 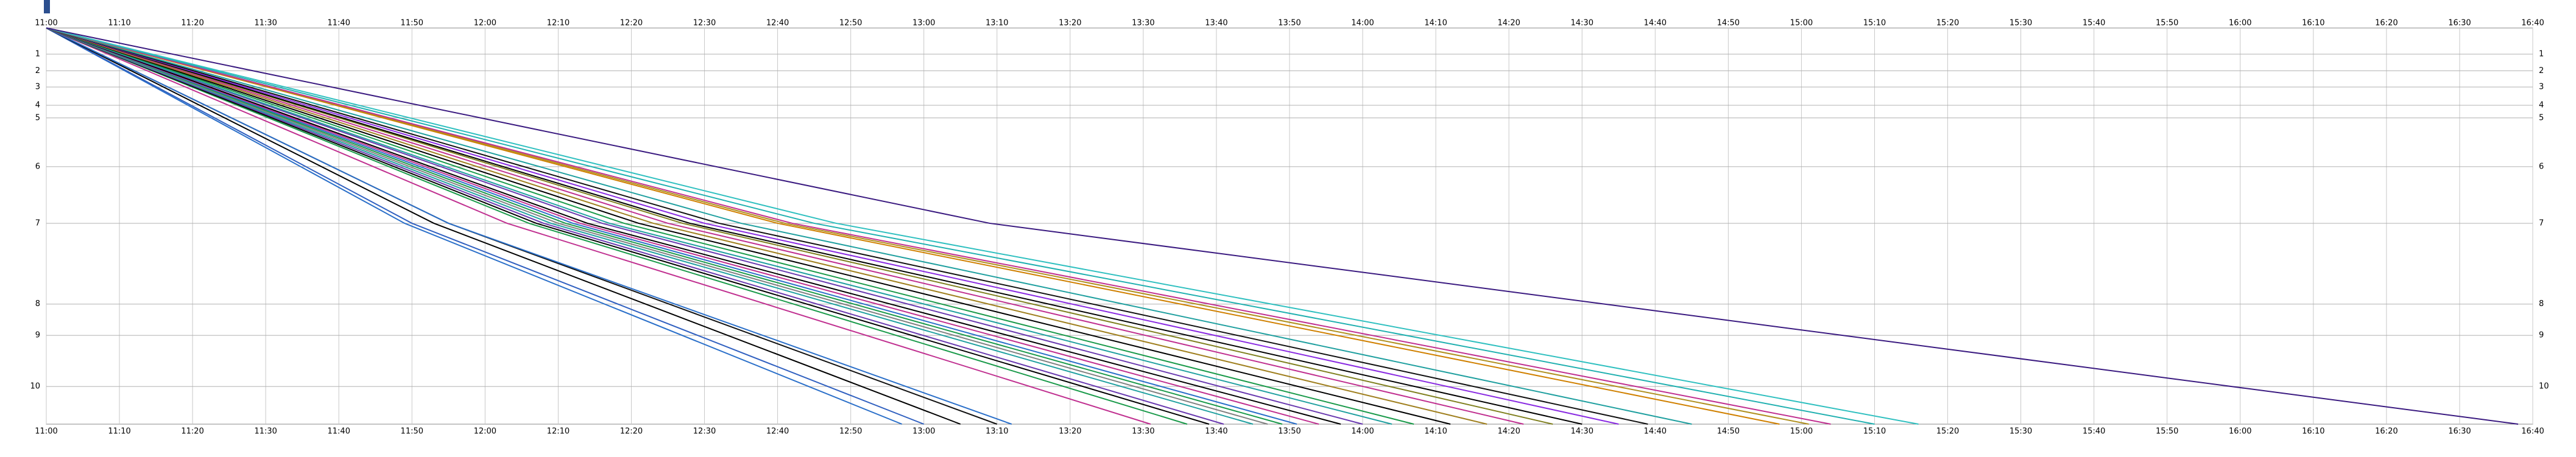 What do you see at coordinates (1875, 431) in the screenshot?
I see `x-tick-label: 15:10` at bounding box center [1875, 431].